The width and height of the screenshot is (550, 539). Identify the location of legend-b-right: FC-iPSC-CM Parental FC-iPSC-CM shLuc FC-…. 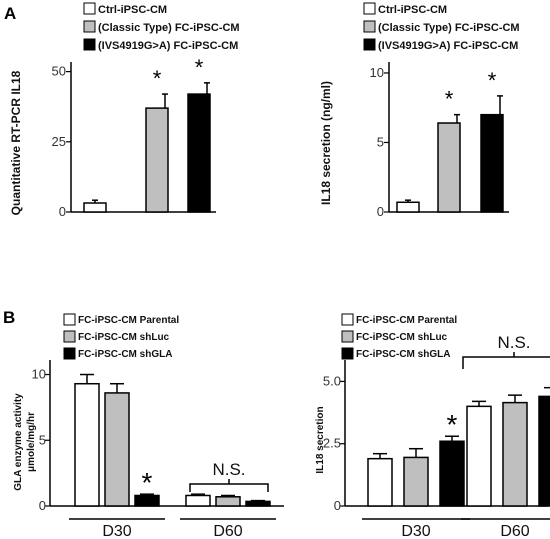
(399, 336).